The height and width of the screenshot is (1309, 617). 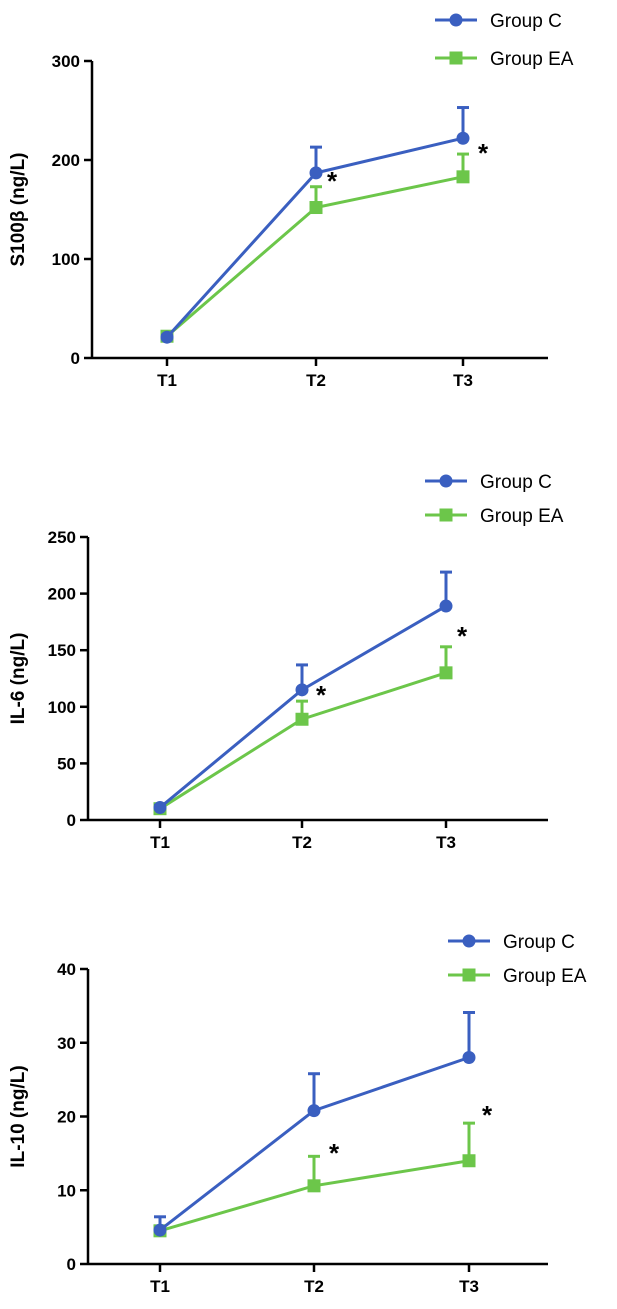 What do you see at coordinates (66, 969) in the screenshot?
I see `y-tick-label: 40` at bounding box center [66, 969].